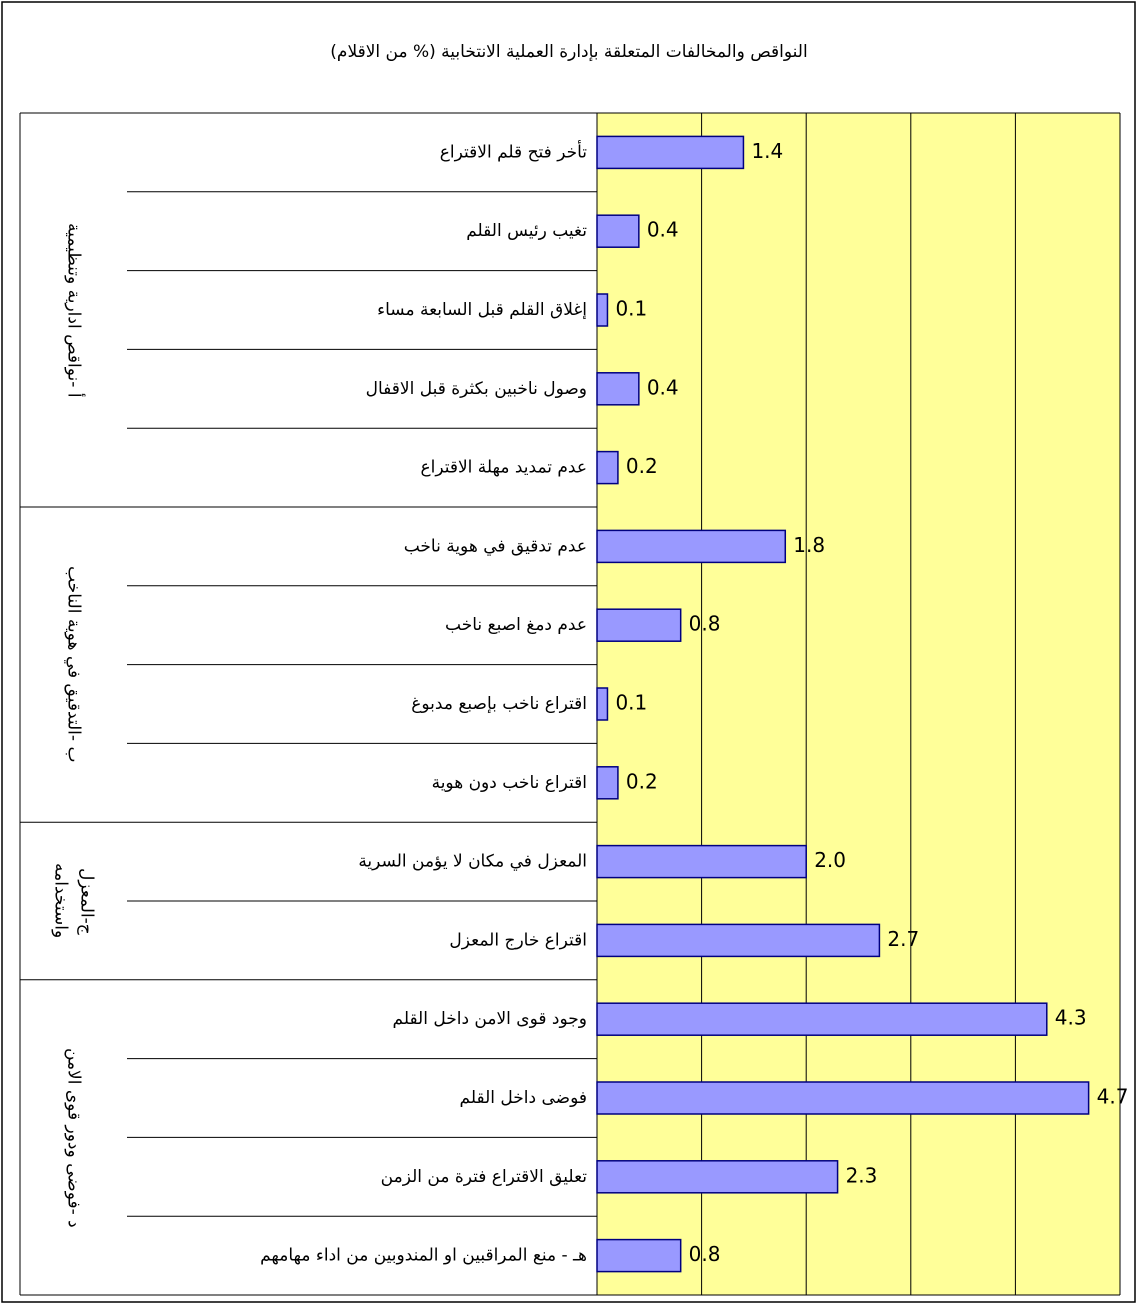  I want to click on category-label: تعليق الاقتراع فترة من الزمن, so click(484, 1177).